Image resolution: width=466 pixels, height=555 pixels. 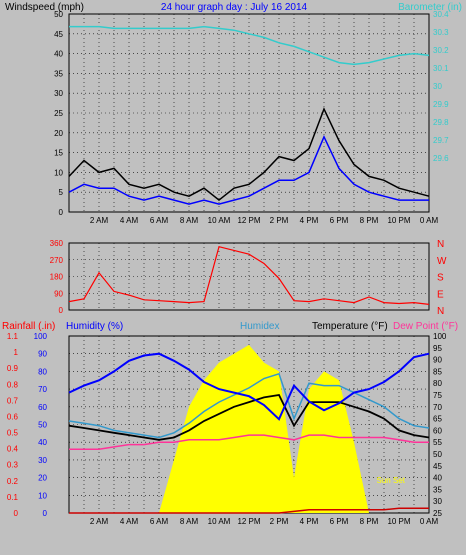 I want to click on barometer-tick-label: 29.8, so click(x=441, y=122).